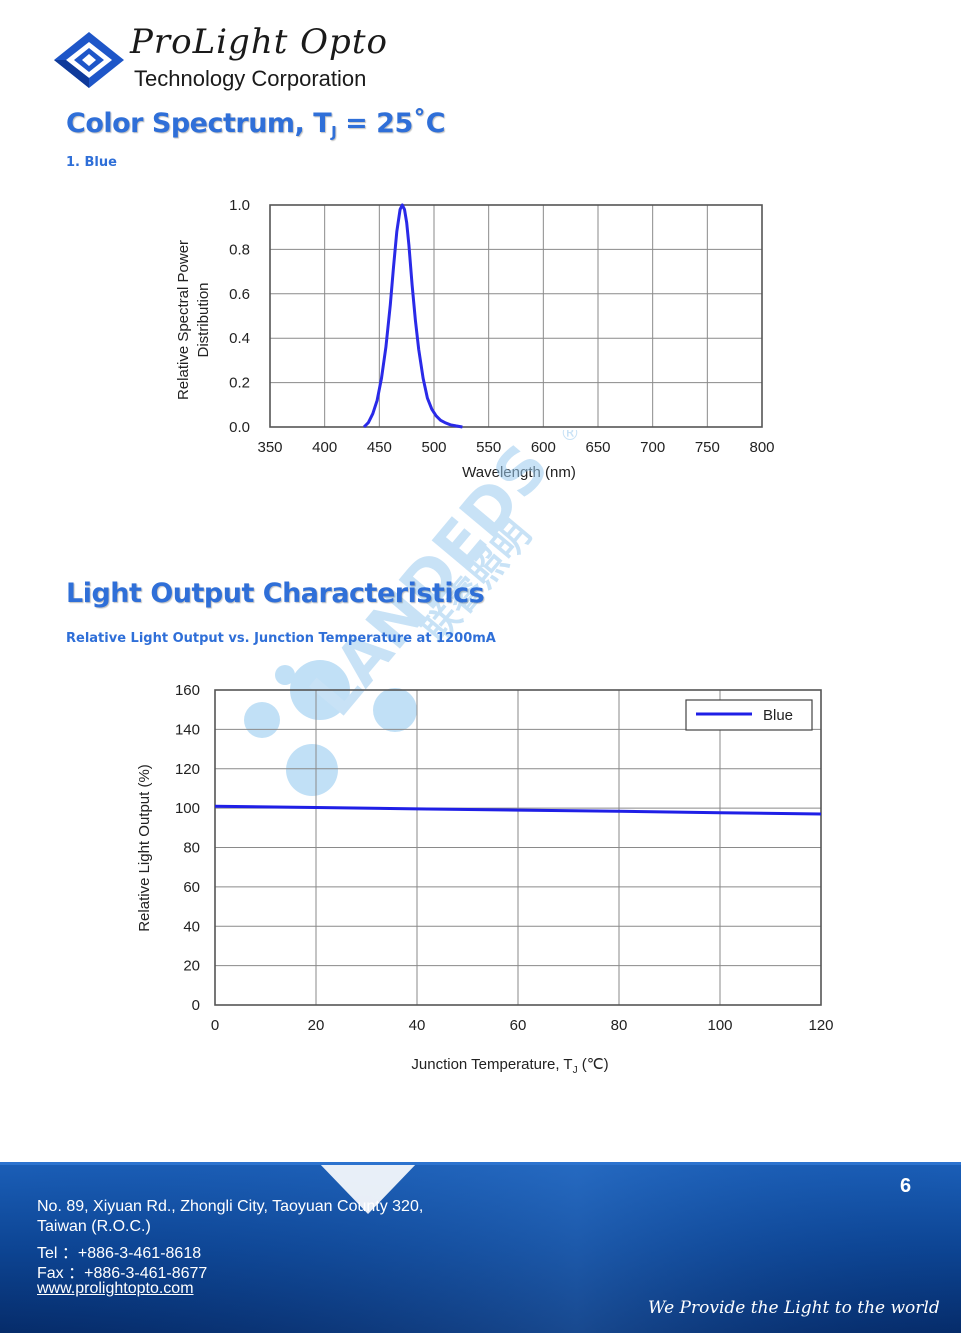 Image resolution: width=961 pixels, height=1333 pixels. Describe the element at coordinates (191, 966) in the screenshot. I see `light-output-y-tick-label: 20` at that location.